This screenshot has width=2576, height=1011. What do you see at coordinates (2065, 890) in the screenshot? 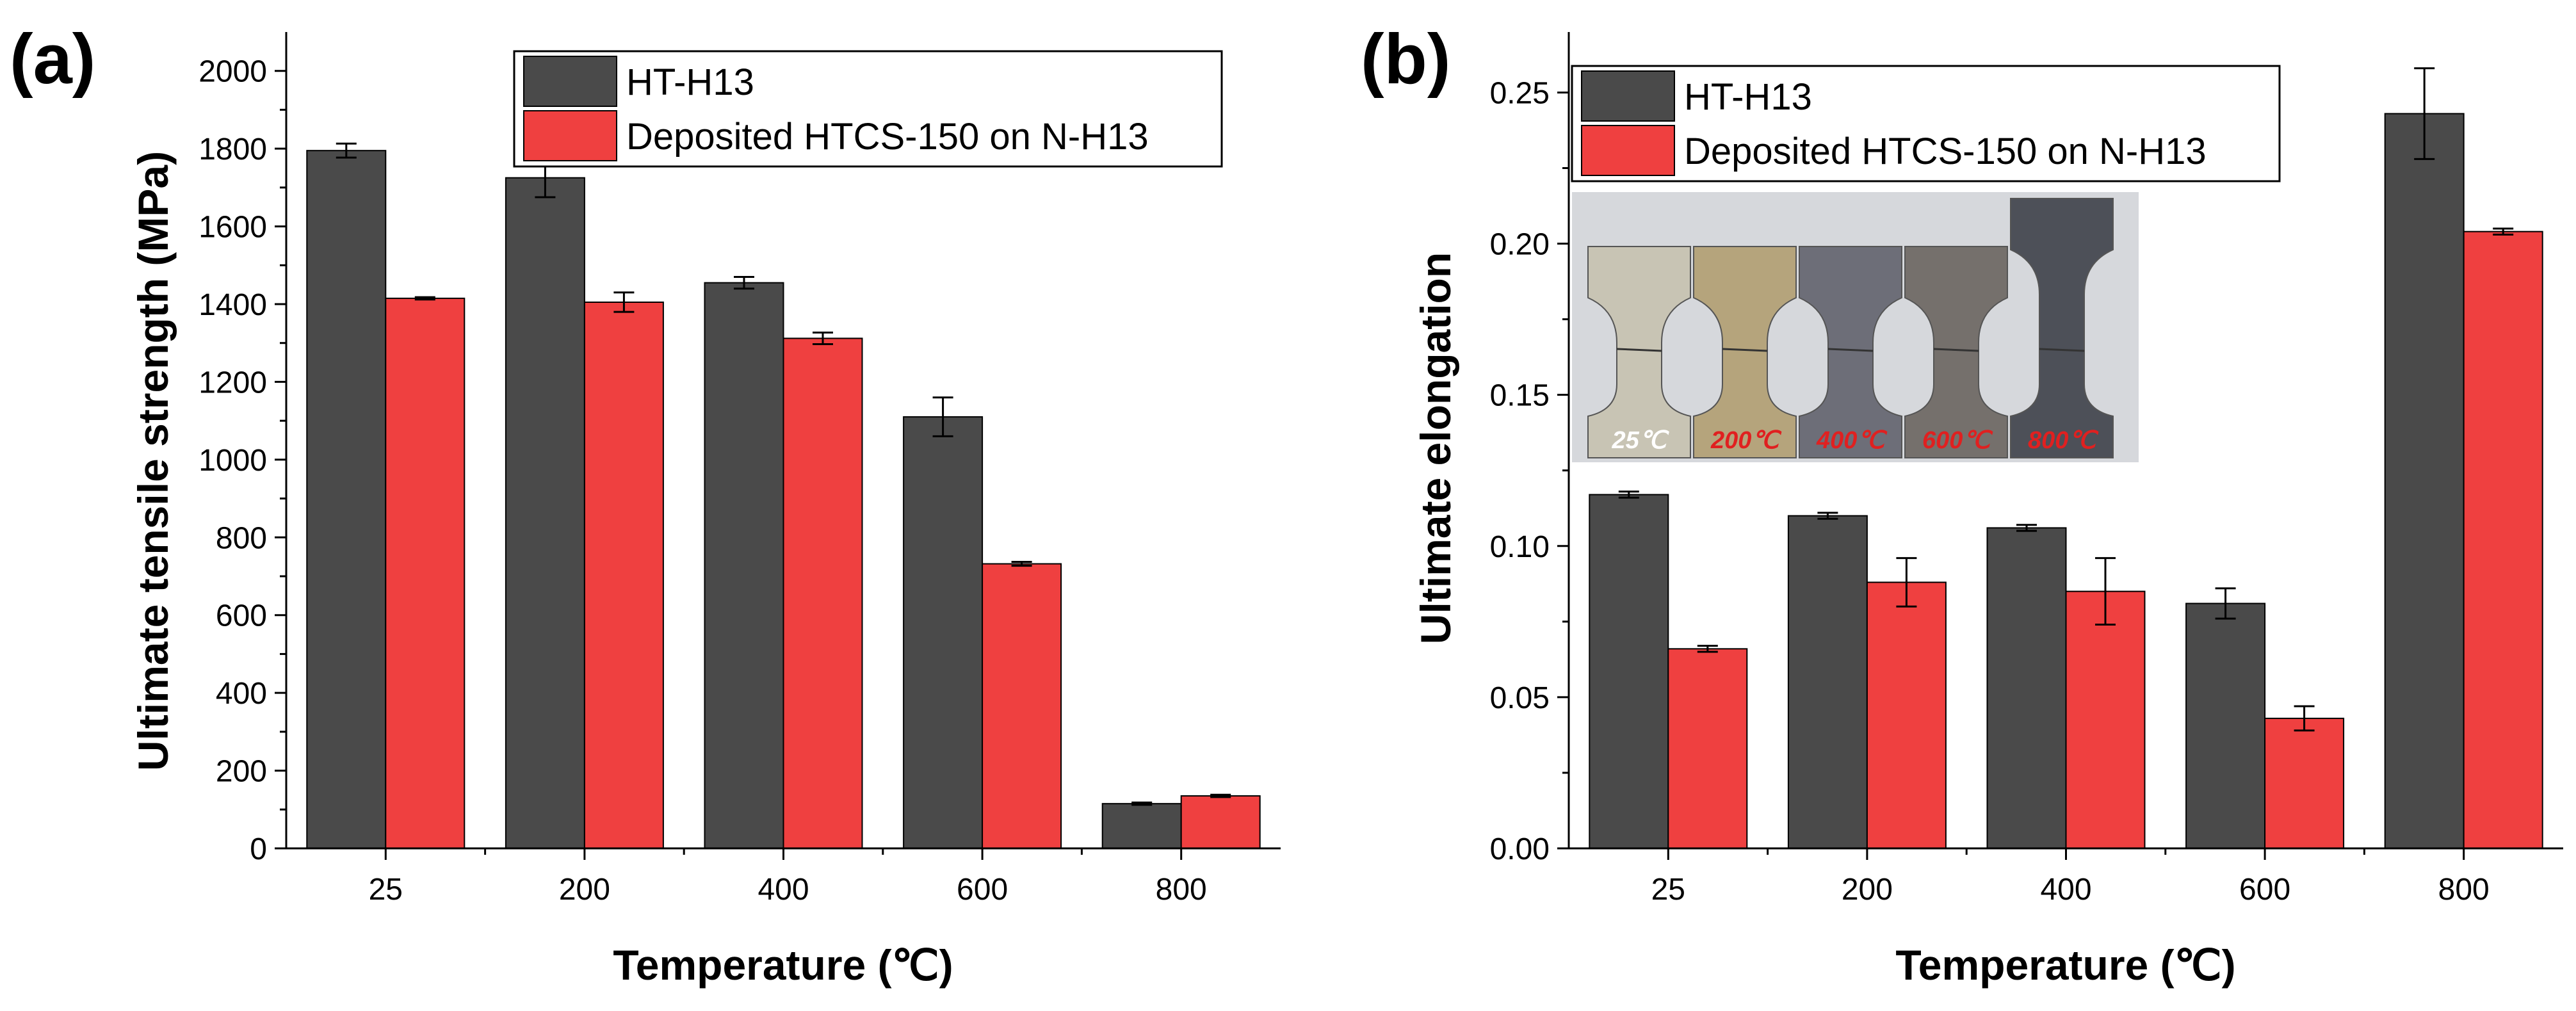
I see `panel-b-xtick-label-400: 400` at bounding box center [2065, 890].